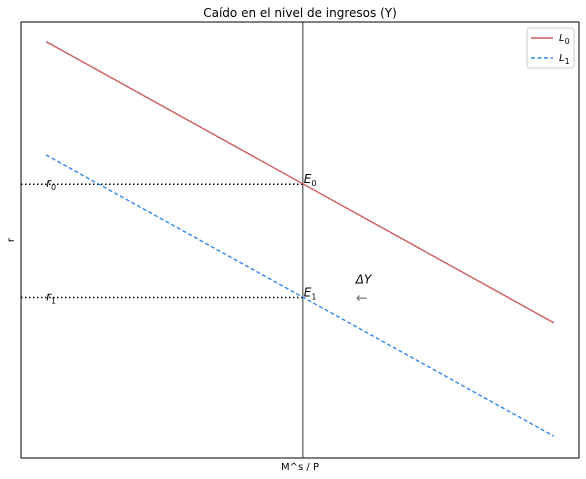  What do you see at coordinates (362, 299) in the screenshot?
I see `delta-y-arrow: ←` at bounding box center [362, 299].